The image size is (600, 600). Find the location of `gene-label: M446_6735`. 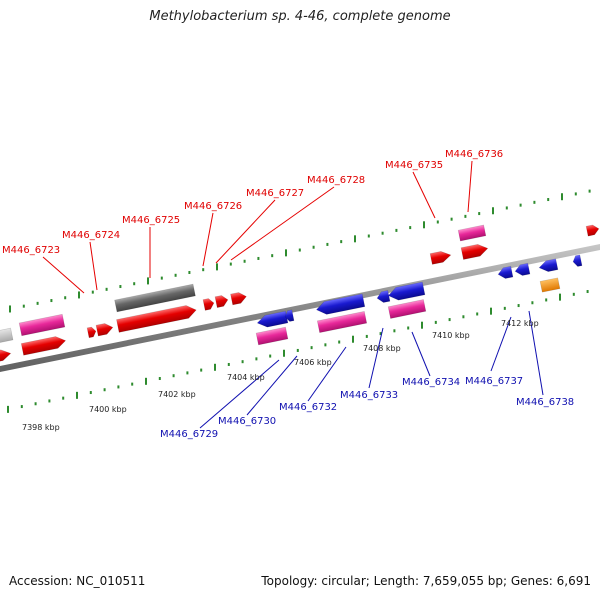

gene-label: M446_6735 is located at coordinates (414, 165).